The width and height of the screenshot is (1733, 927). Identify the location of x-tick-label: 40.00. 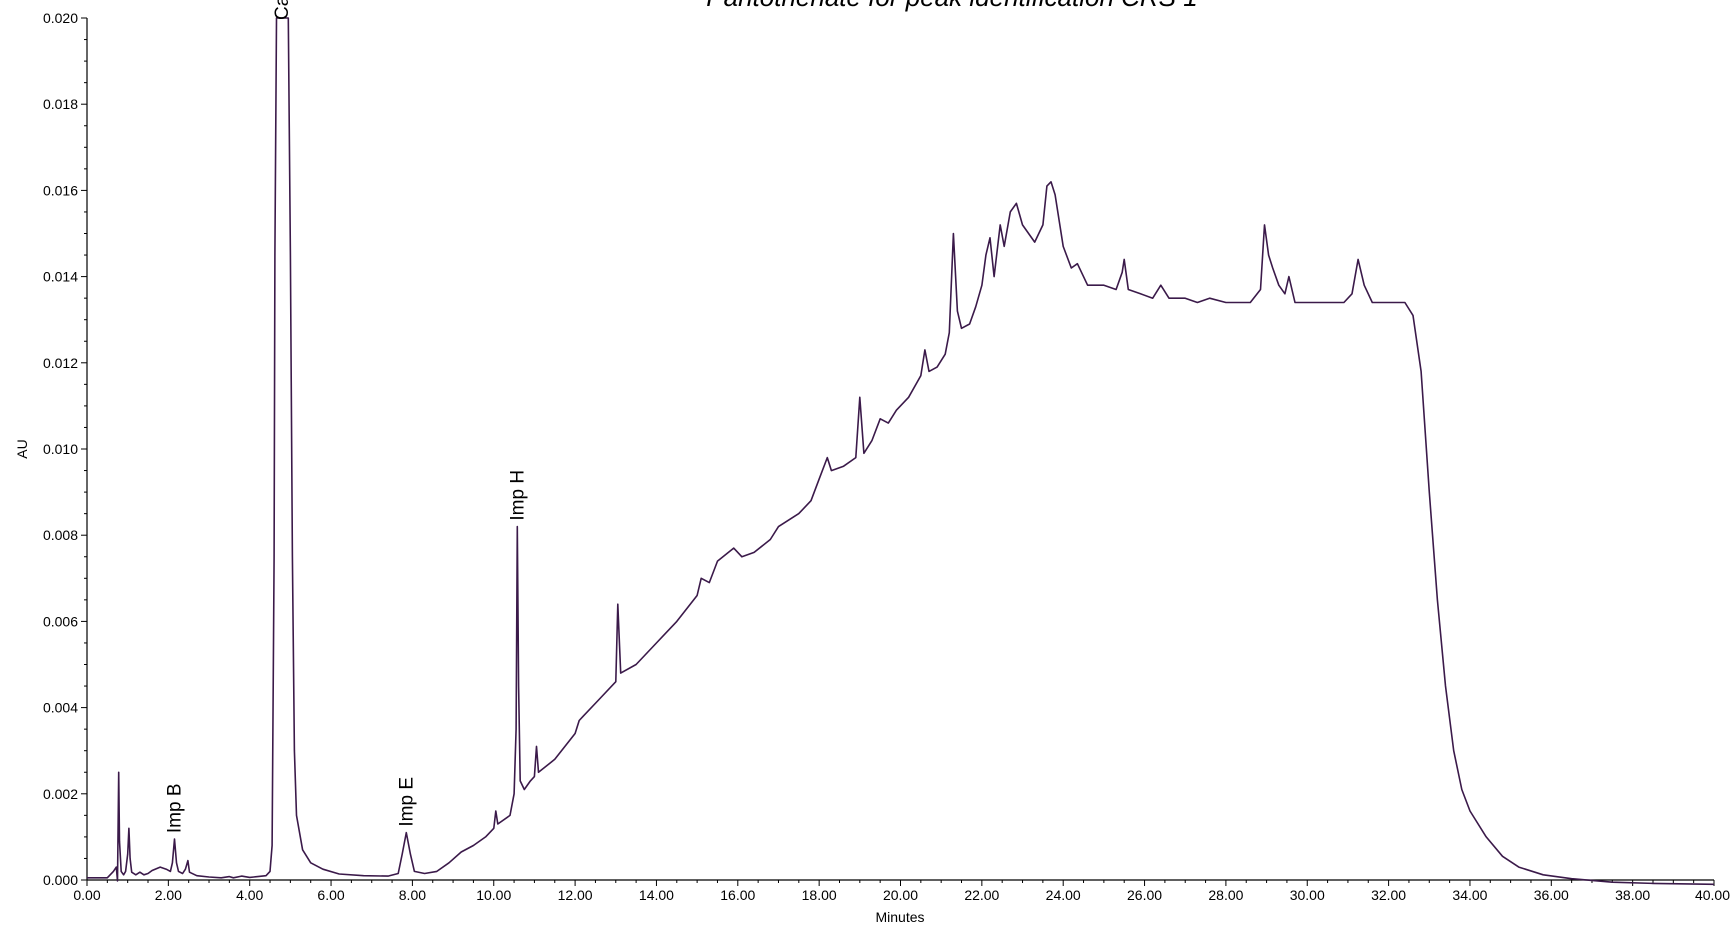
(1712, 895).